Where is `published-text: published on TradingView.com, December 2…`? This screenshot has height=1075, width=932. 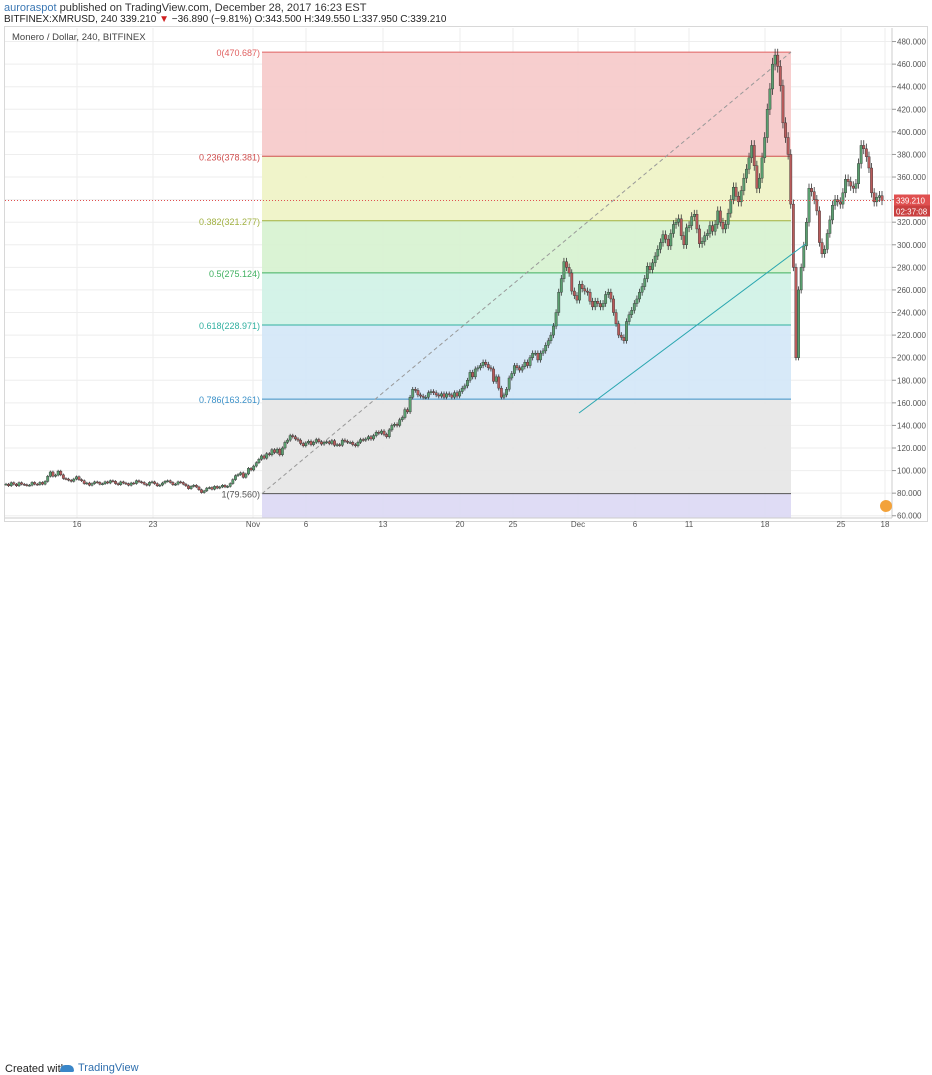 published-text: published on TradingView.com, December 2… is located at coordinates (213, 8).